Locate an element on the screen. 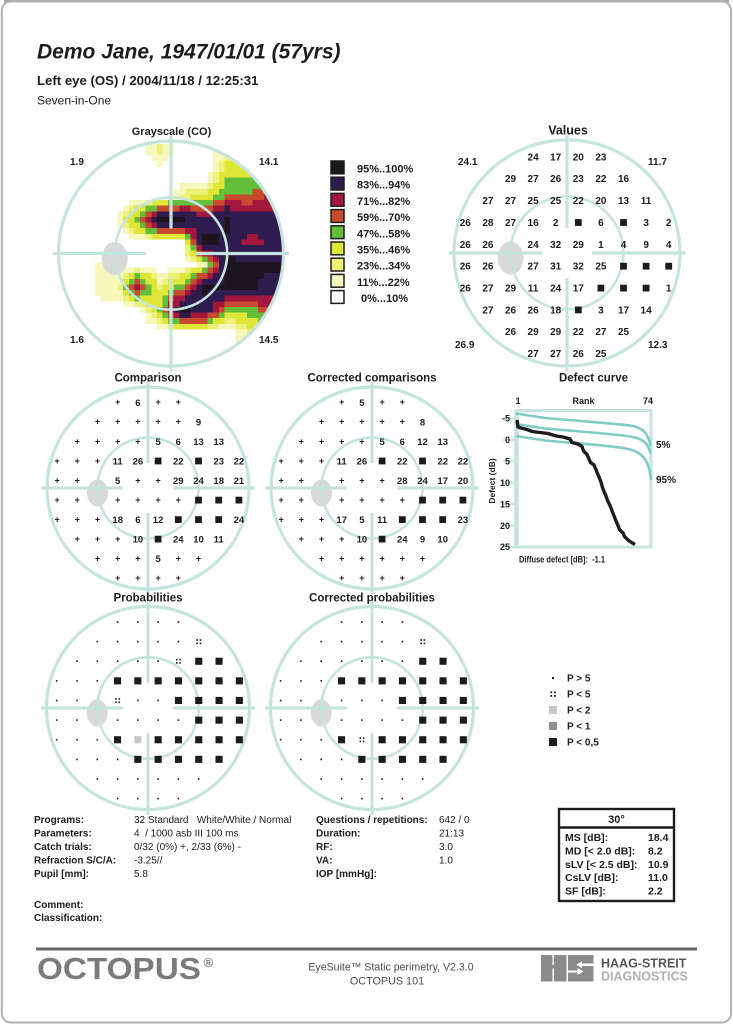 This screenshot has width=733, height=1024. svg-text:Left eye (OS) / 2004/11/18 / 1: Left eye (OS) / 2004/11/18 / 12:25:31 is located at coordinates (147, 80).